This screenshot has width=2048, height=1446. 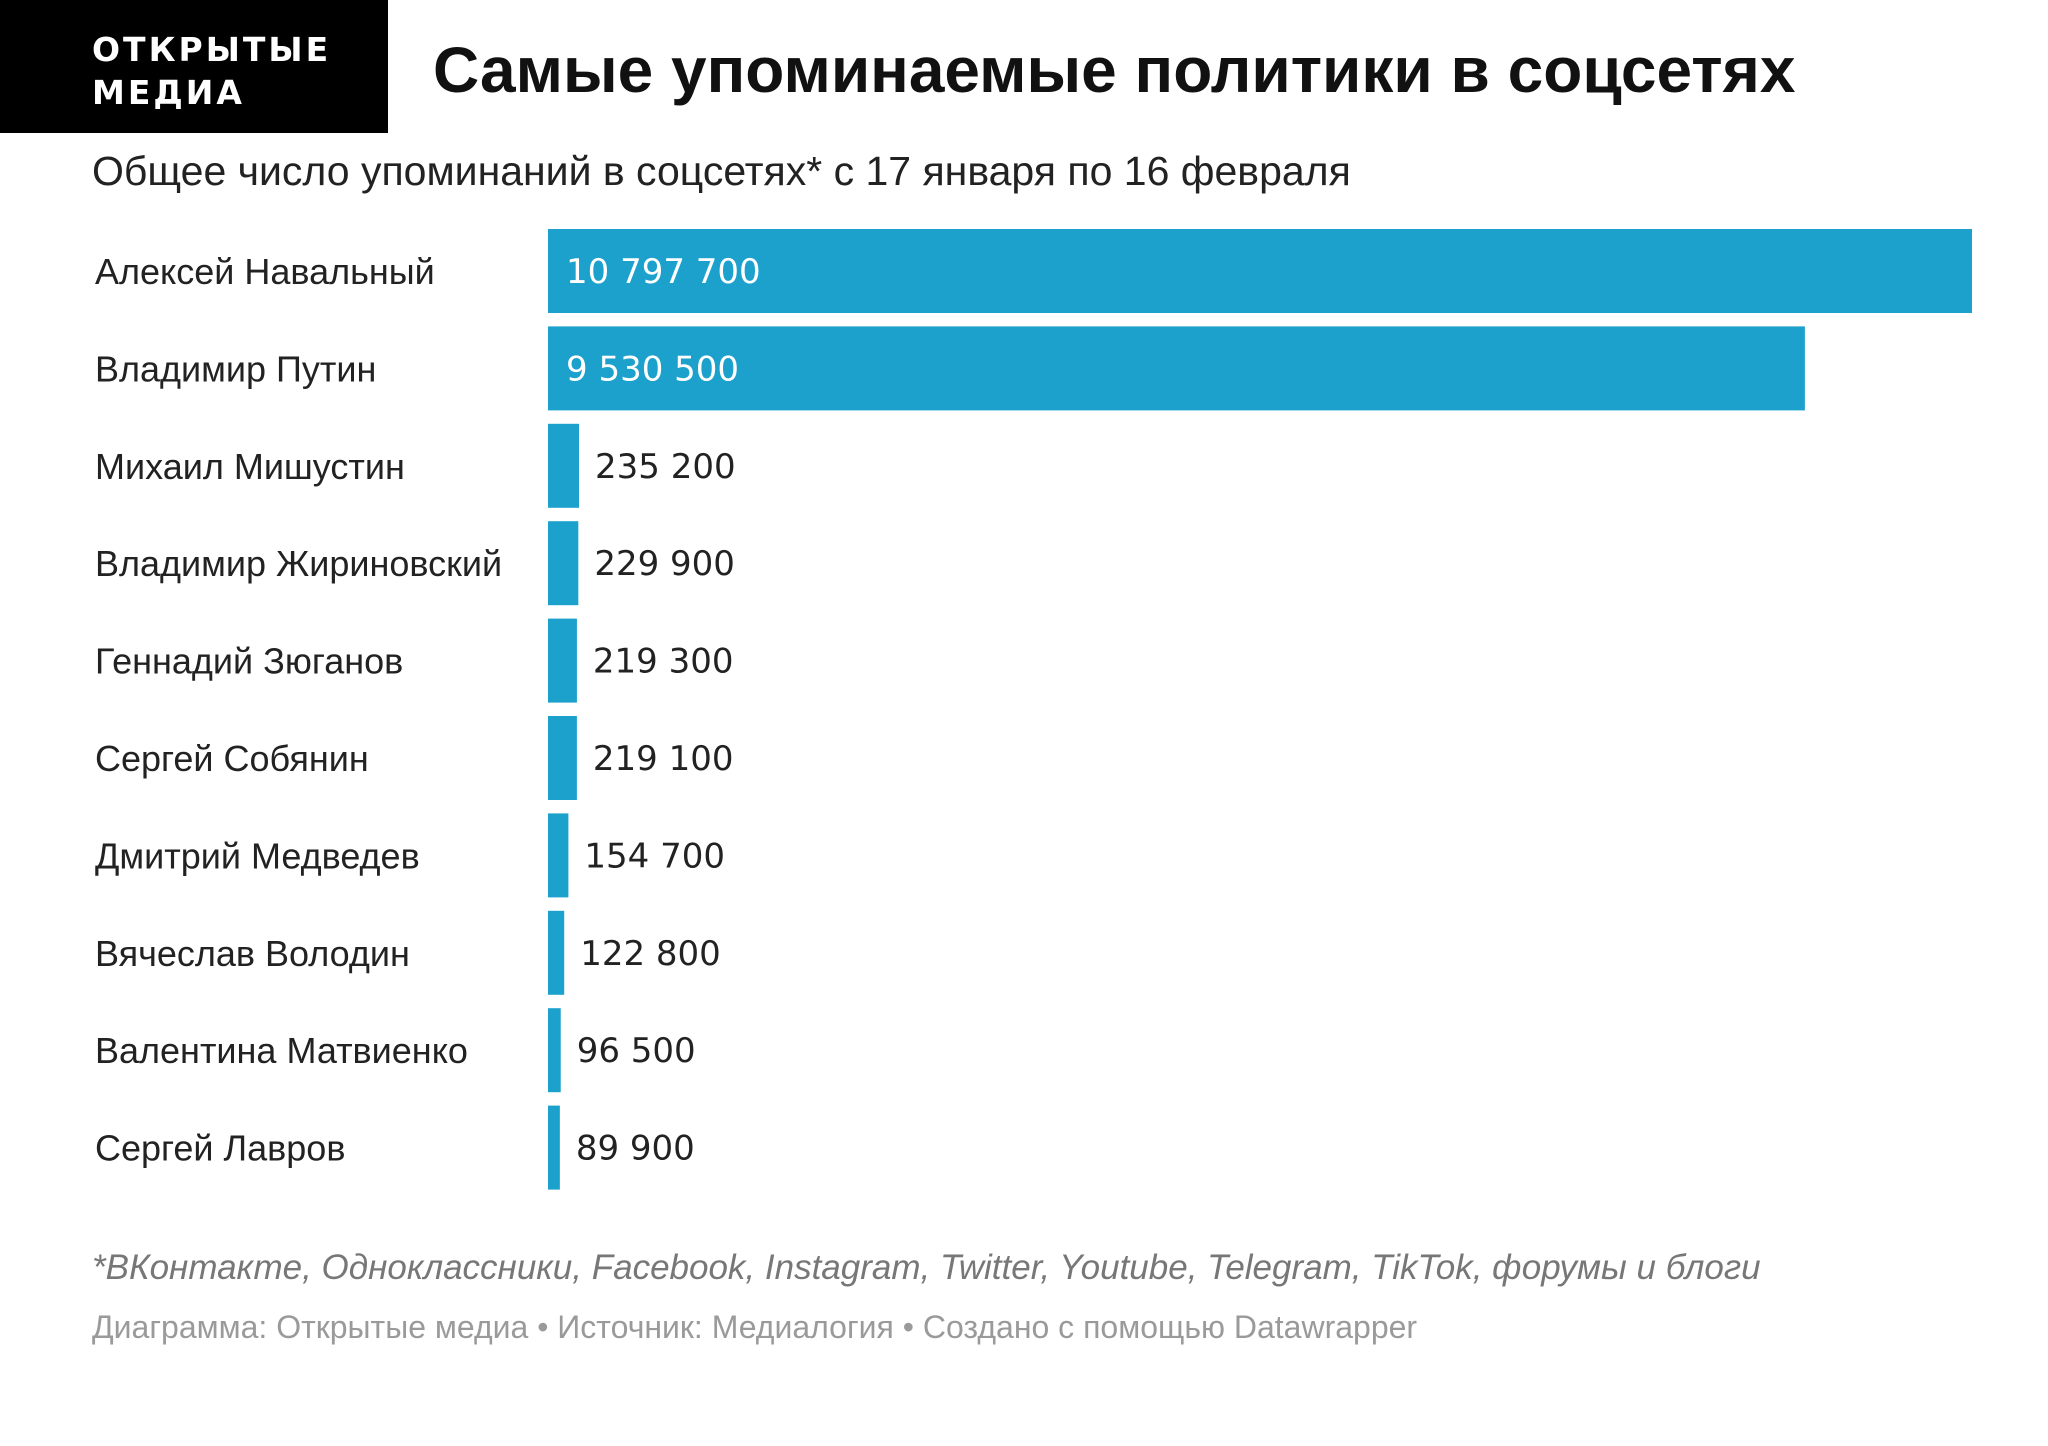 I want to click on category-label: Владимир Жириновский, so click(x=298, y=563).